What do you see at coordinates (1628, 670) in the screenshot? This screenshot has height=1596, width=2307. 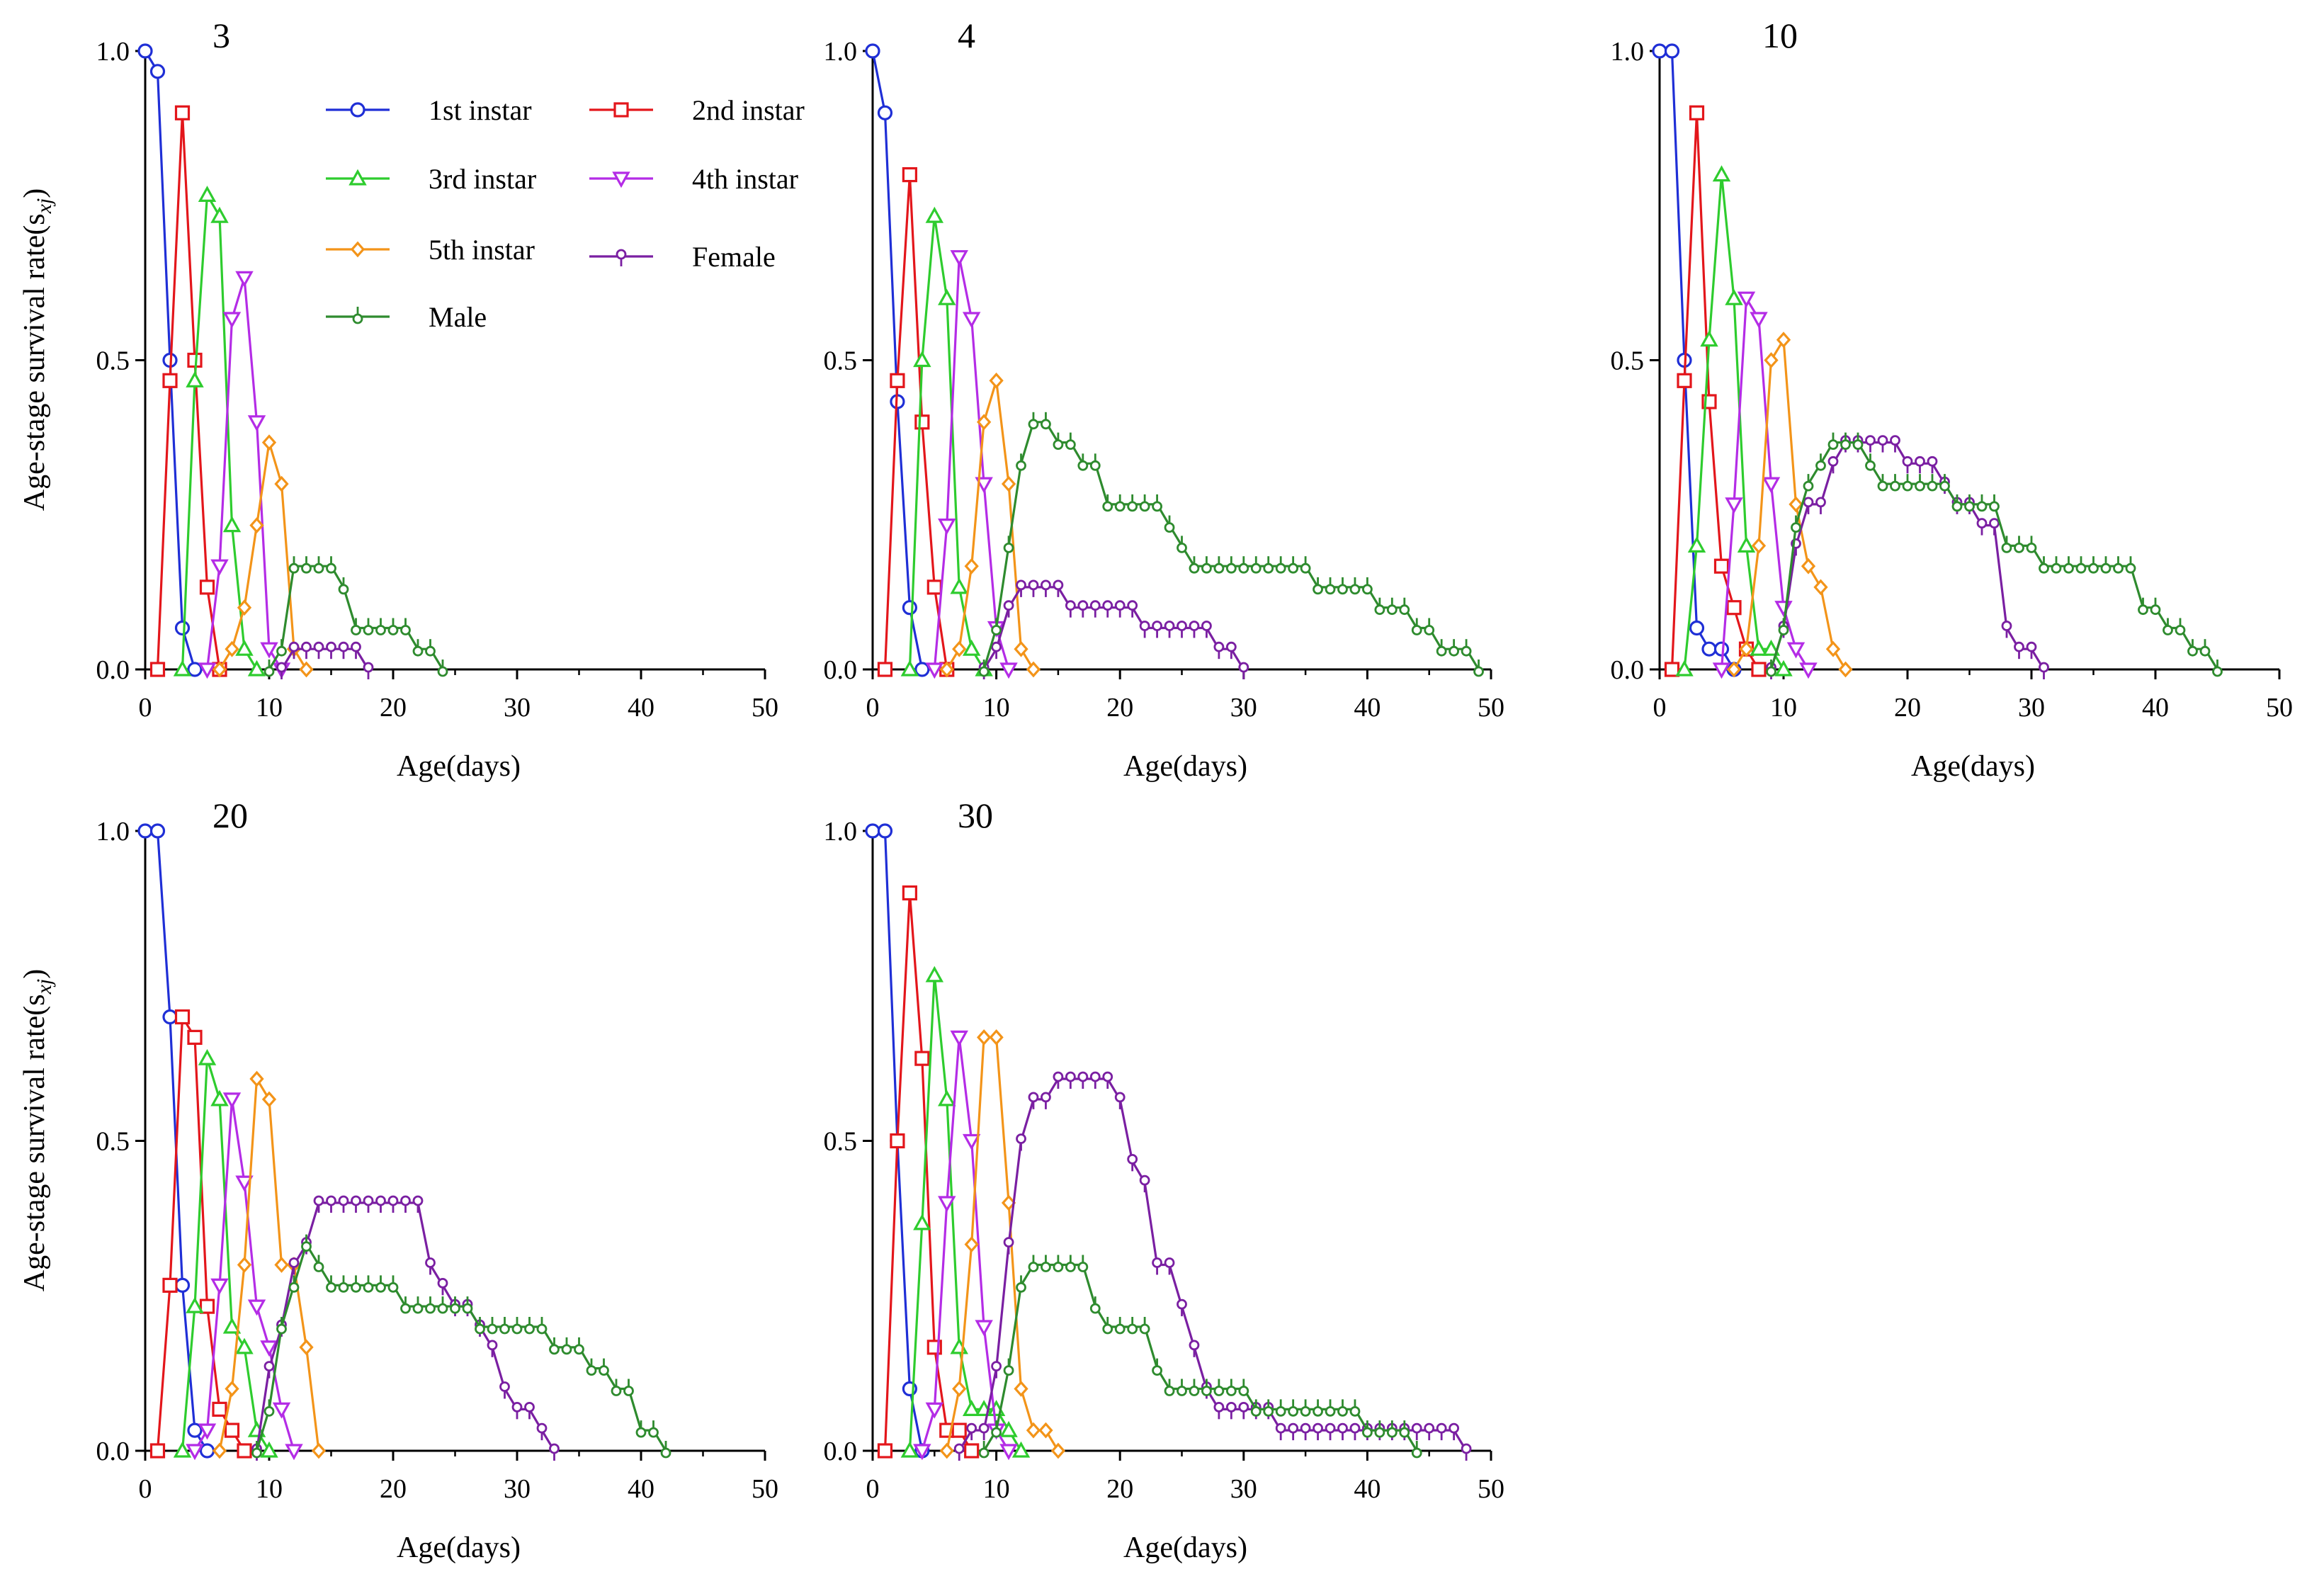 I see `y-tick-label: 0.0` at bounding box center [1628, 670].